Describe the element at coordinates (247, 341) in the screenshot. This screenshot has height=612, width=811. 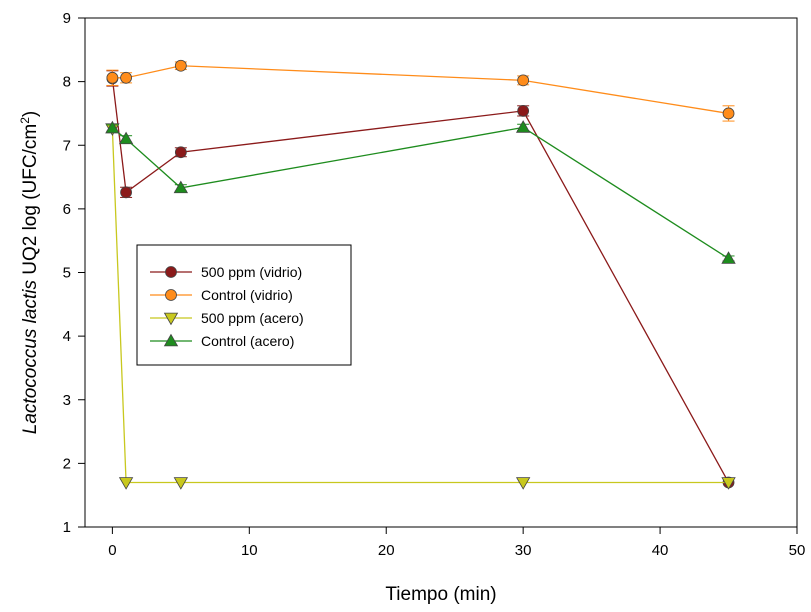
I see `legend-label: Control (acero)` at that location.